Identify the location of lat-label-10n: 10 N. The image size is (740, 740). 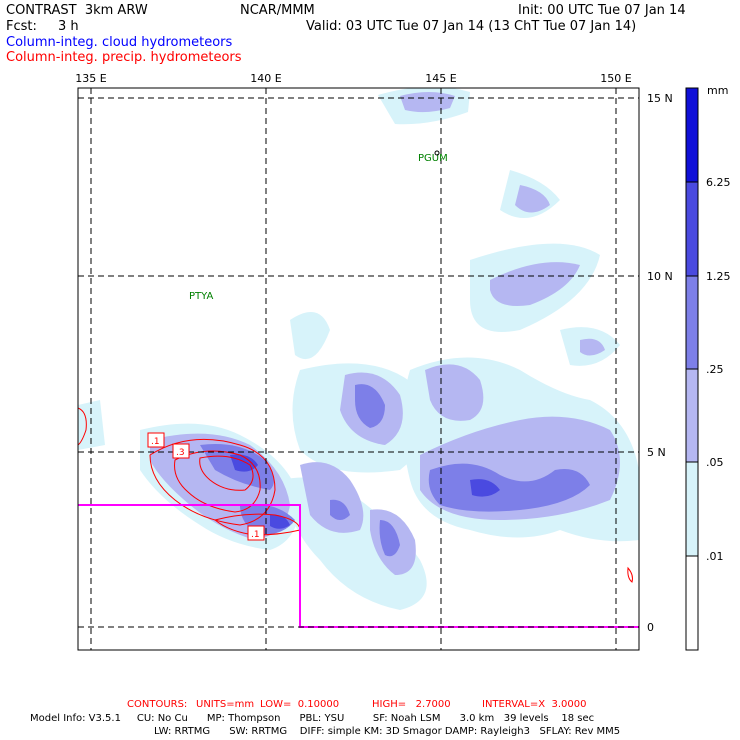
(660, 276).